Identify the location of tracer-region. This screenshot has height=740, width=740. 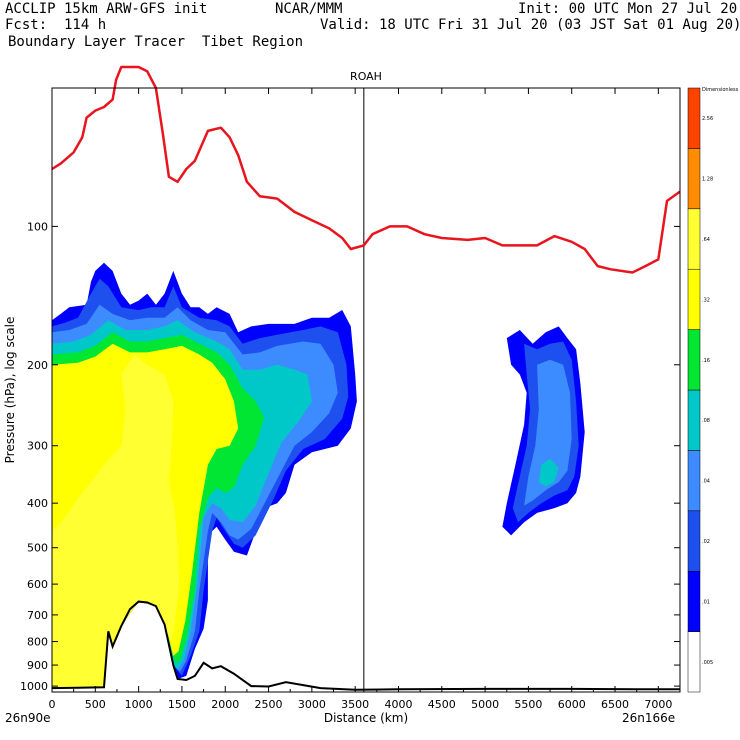
(116, 521).